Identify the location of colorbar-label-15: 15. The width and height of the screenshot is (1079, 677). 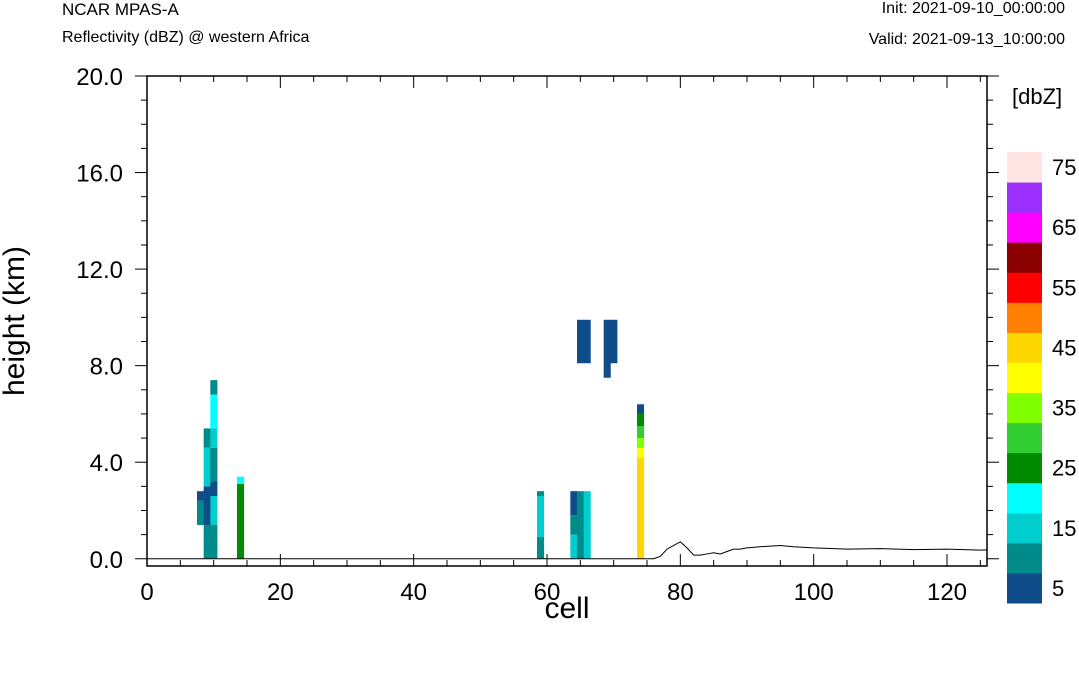
(1064, 528).